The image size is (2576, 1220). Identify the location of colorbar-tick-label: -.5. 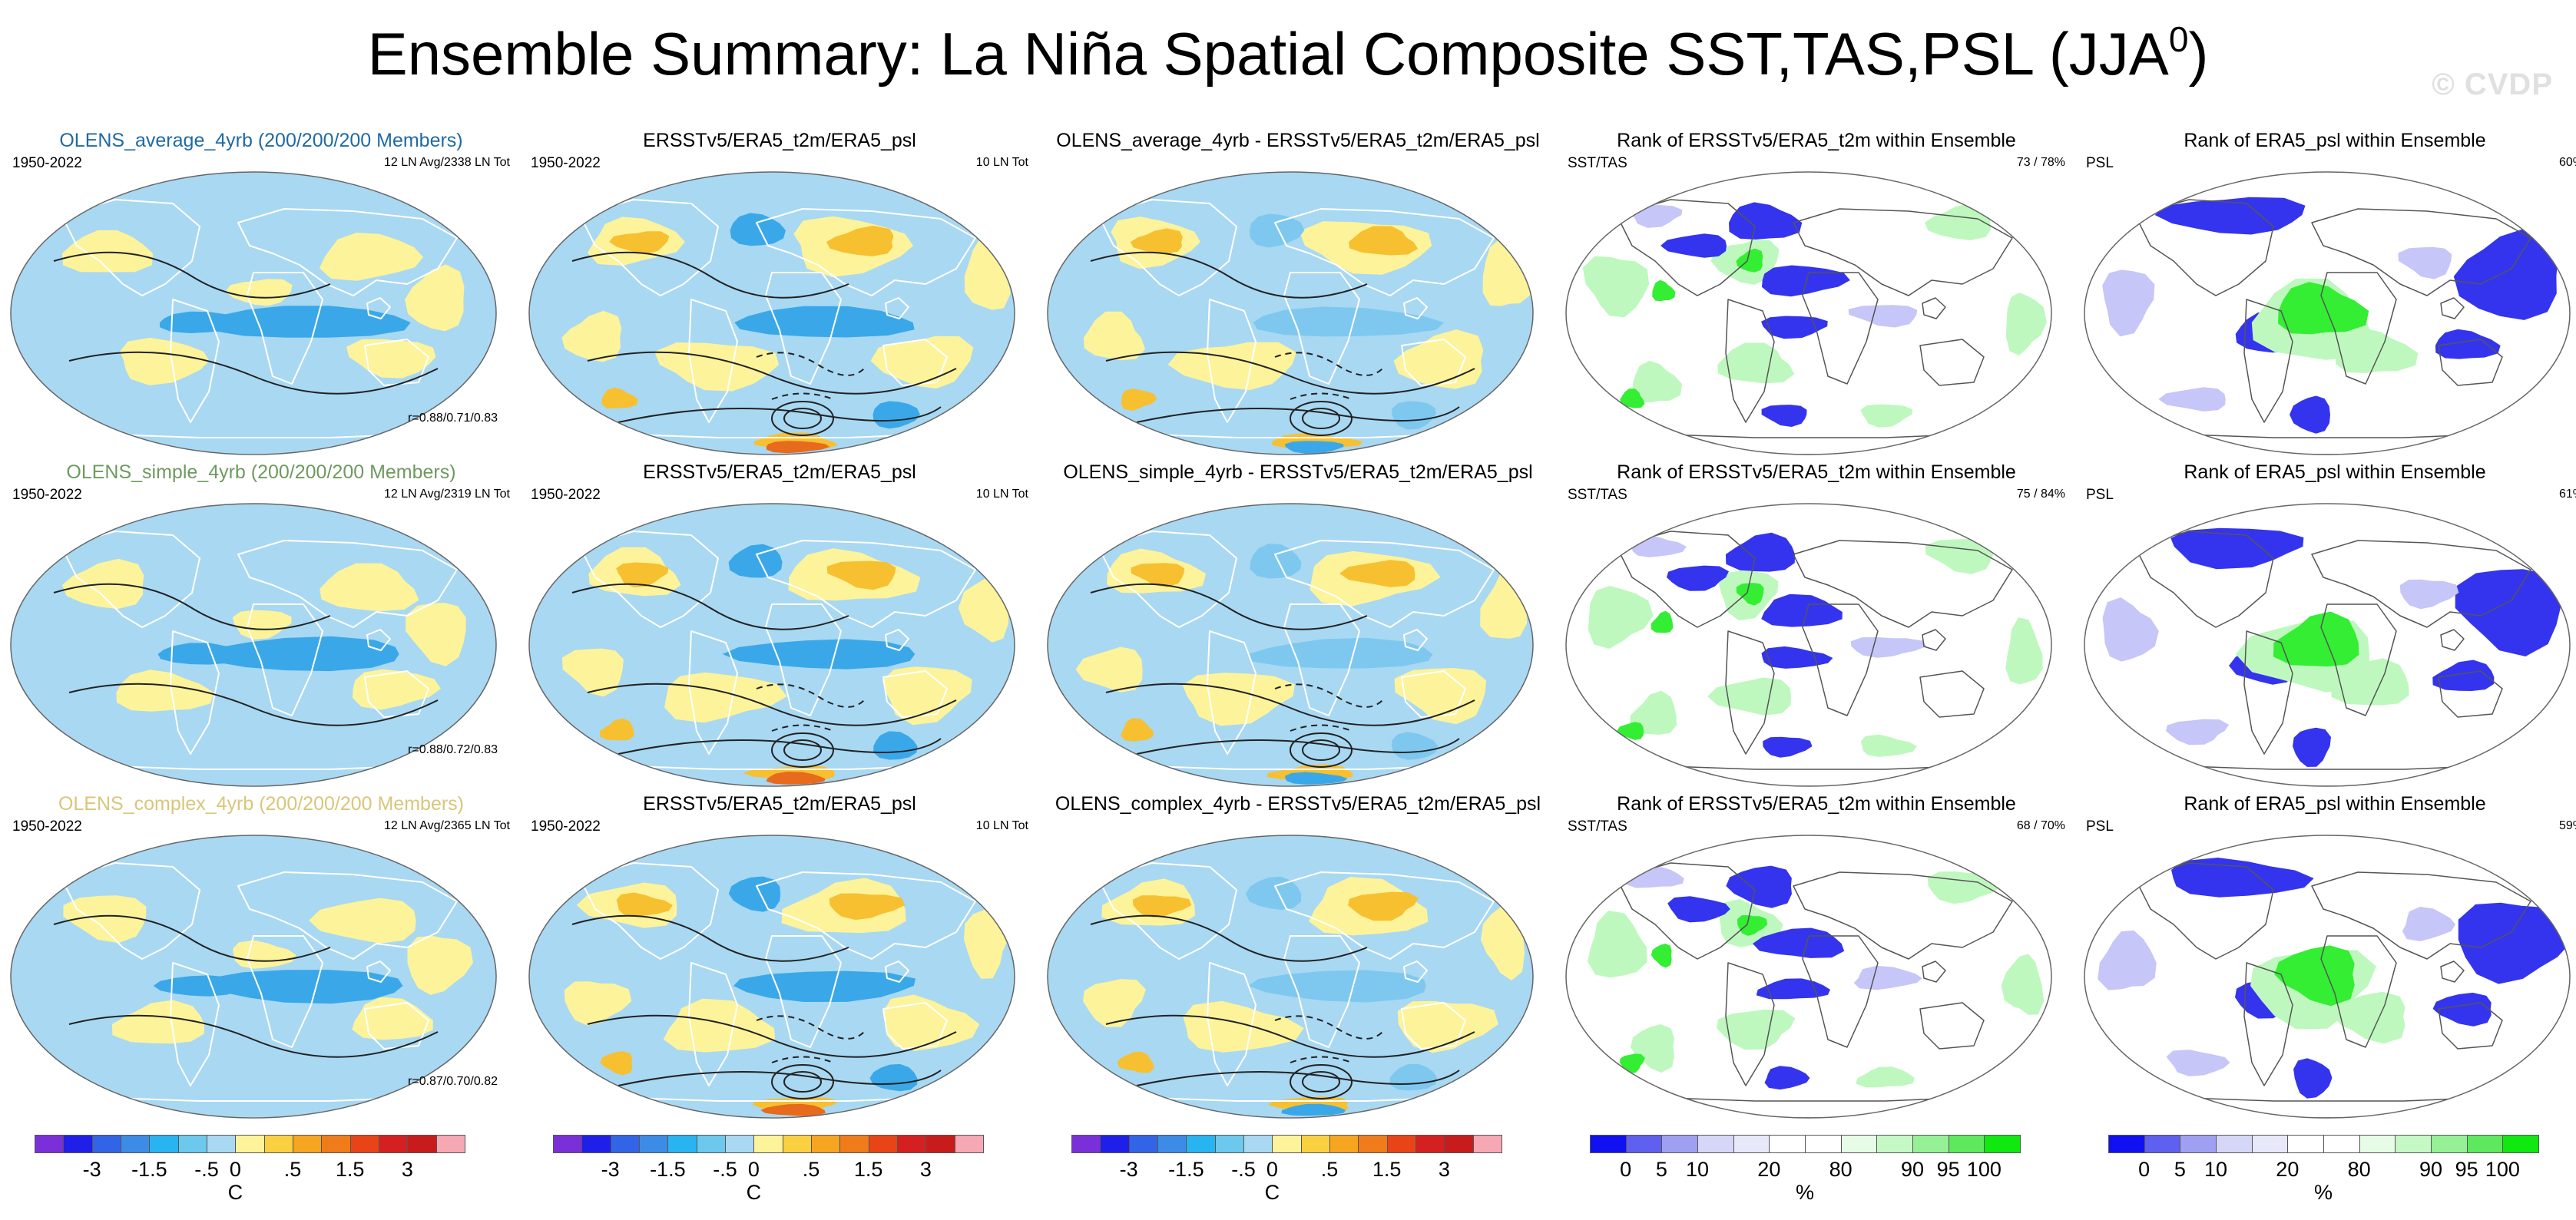
(207, 1169).